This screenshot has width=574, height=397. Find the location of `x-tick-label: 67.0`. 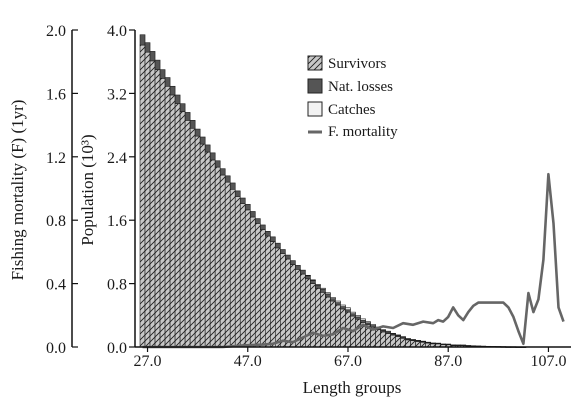

x-tick-label: 67.0 is located at coordinates (348, 361).